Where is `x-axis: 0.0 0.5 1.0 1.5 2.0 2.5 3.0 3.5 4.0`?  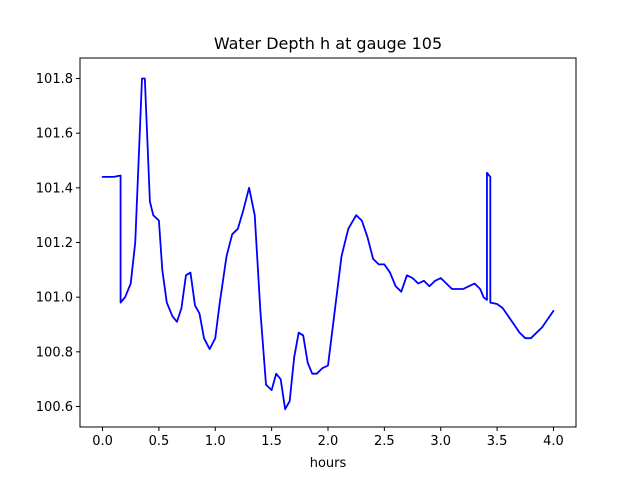 x-axis: 0.0 0.5 1.0 1.5 2.0 2.5 3.0 3.5 4.0 is located at coordinates (328, 438).